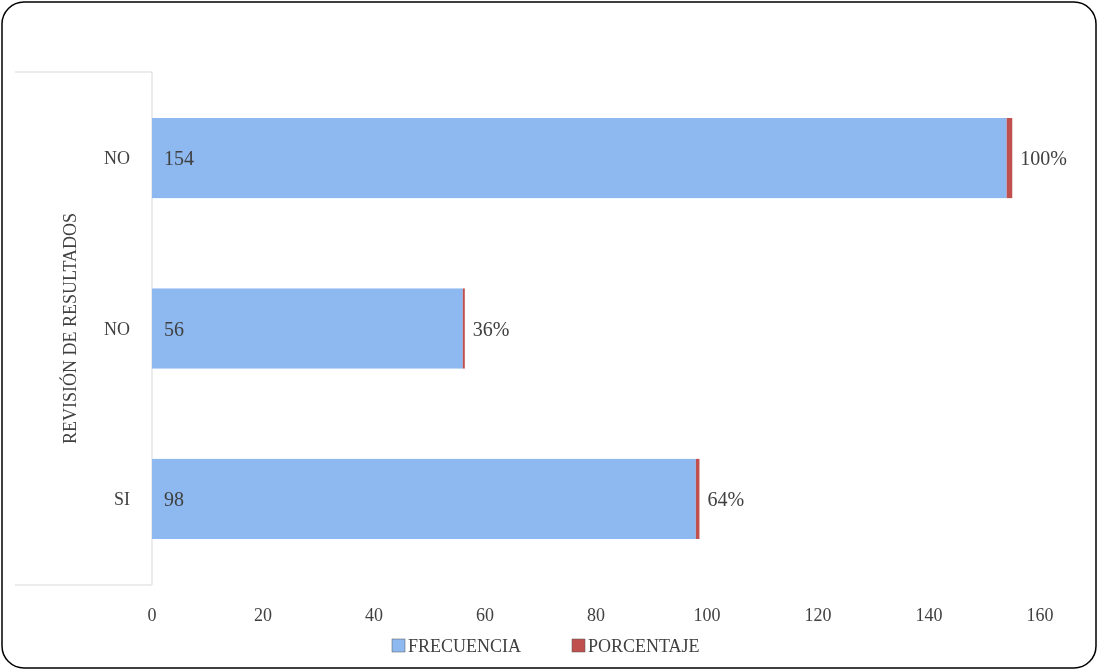 Image resolution: width=1098 pixels, height=670 pixels. What do you see at coordinates (1043, 158) in the screenshot?
I see `data-label: 100%` at bounding box center [1043, 158].